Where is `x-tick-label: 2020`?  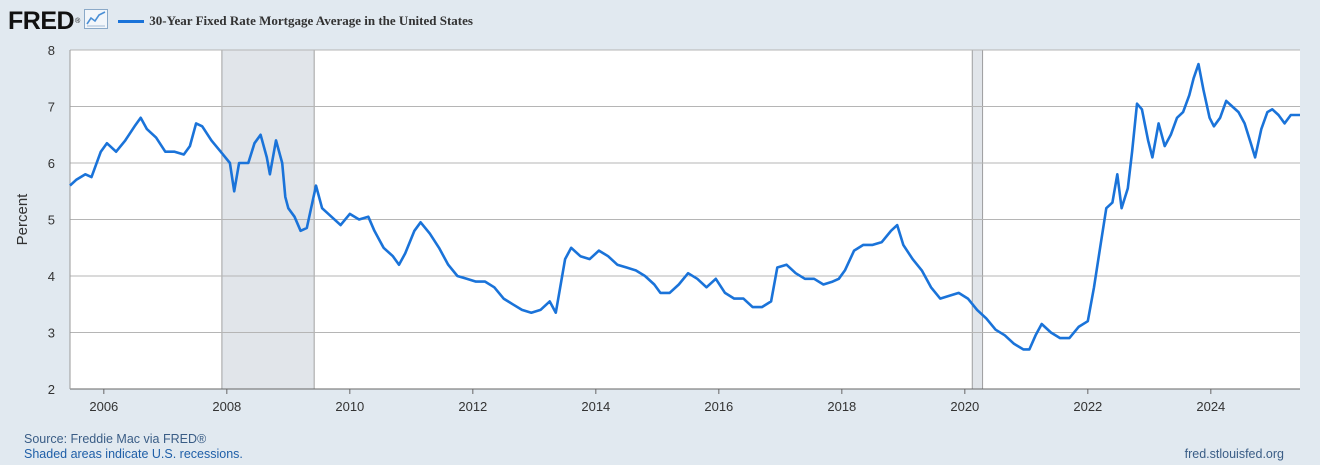
x-tick-label: 2020 is located at coordinates (964, 406).